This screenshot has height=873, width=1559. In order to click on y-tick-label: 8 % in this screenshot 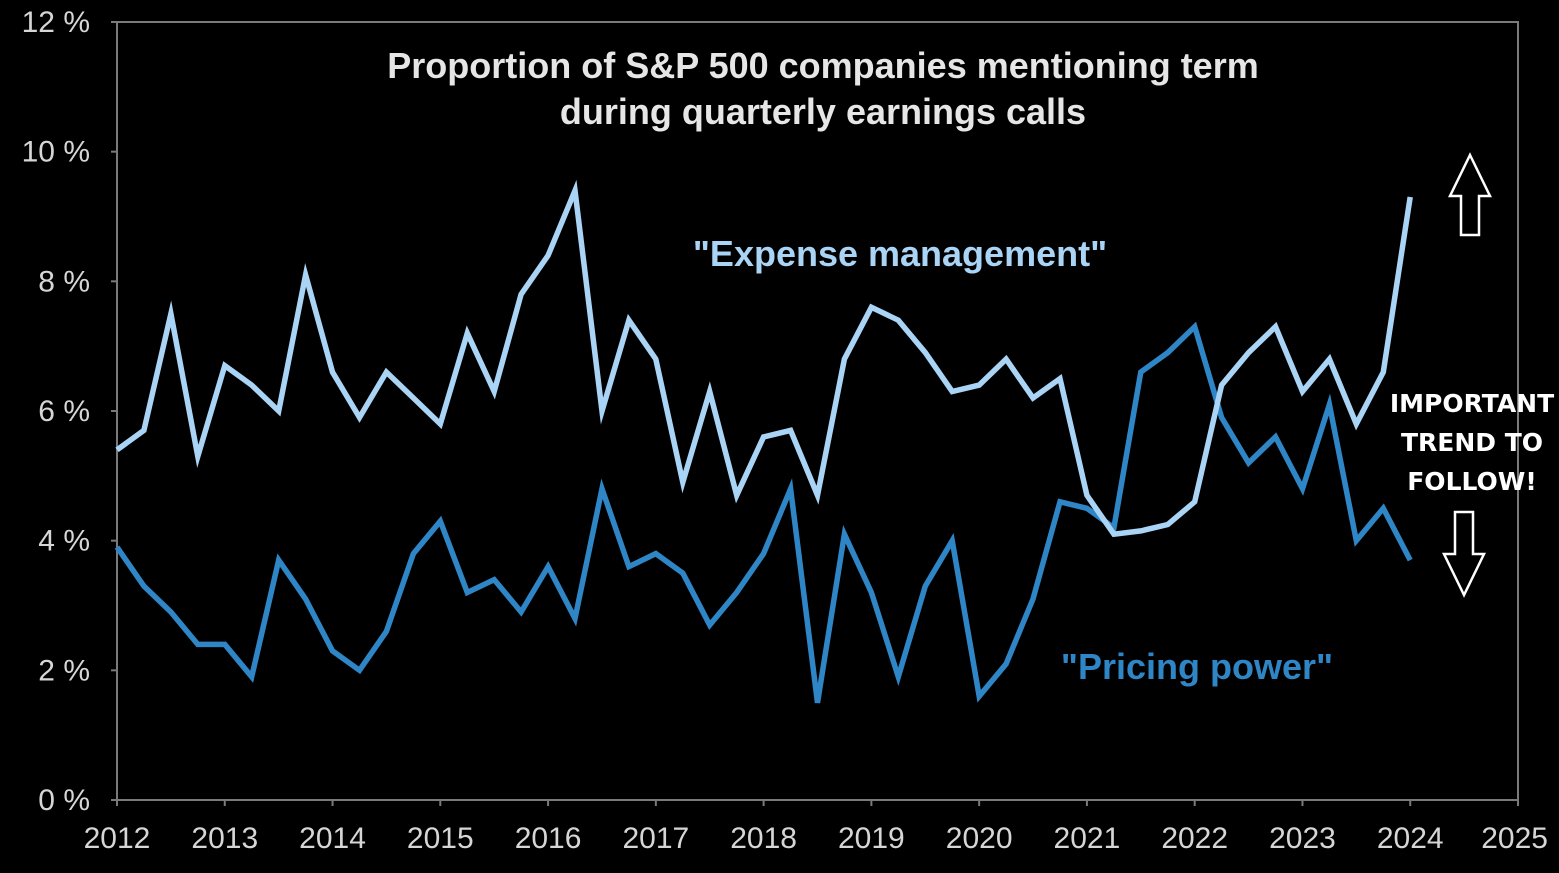, I will do `click(64, 281)`.